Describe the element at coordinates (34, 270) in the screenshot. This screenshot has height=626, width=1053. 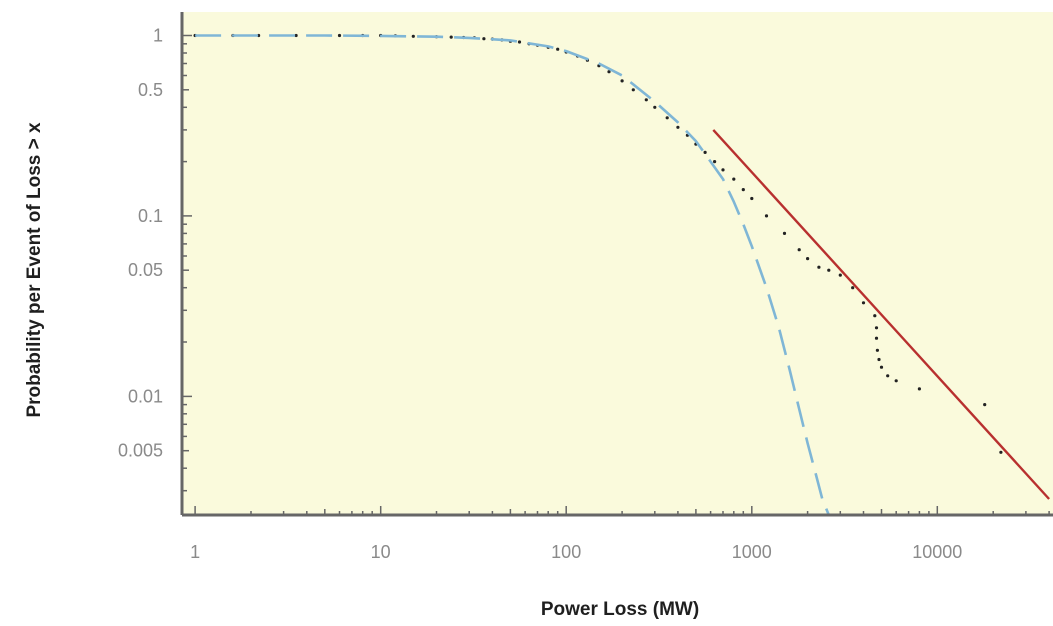
I see `y-axis-title: Probability per Event of Loss > x` at that location.